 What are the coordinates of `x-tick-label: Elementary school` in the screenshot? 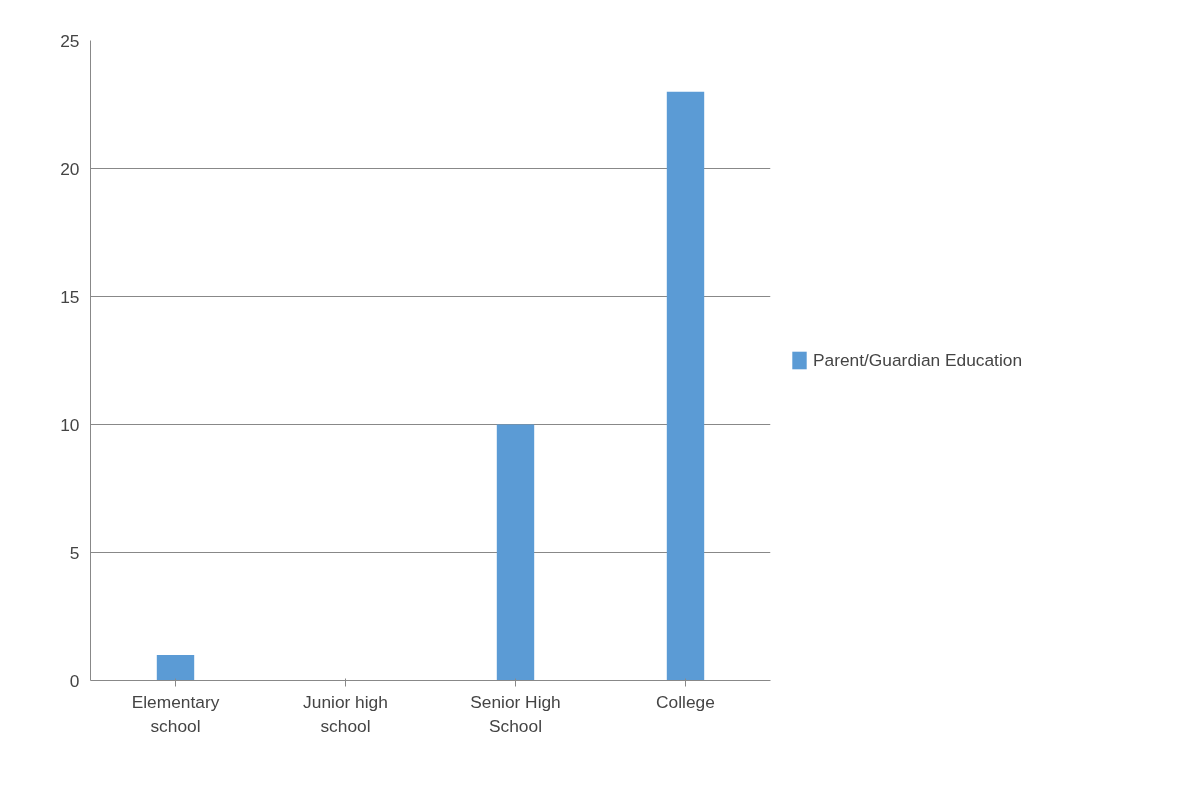 It's located at (175, 713).